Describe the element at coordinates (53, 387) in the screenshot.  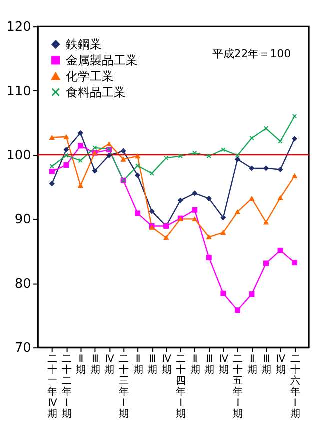
I see `x-tick-label: 二十一年Ⅳ期` at that location.